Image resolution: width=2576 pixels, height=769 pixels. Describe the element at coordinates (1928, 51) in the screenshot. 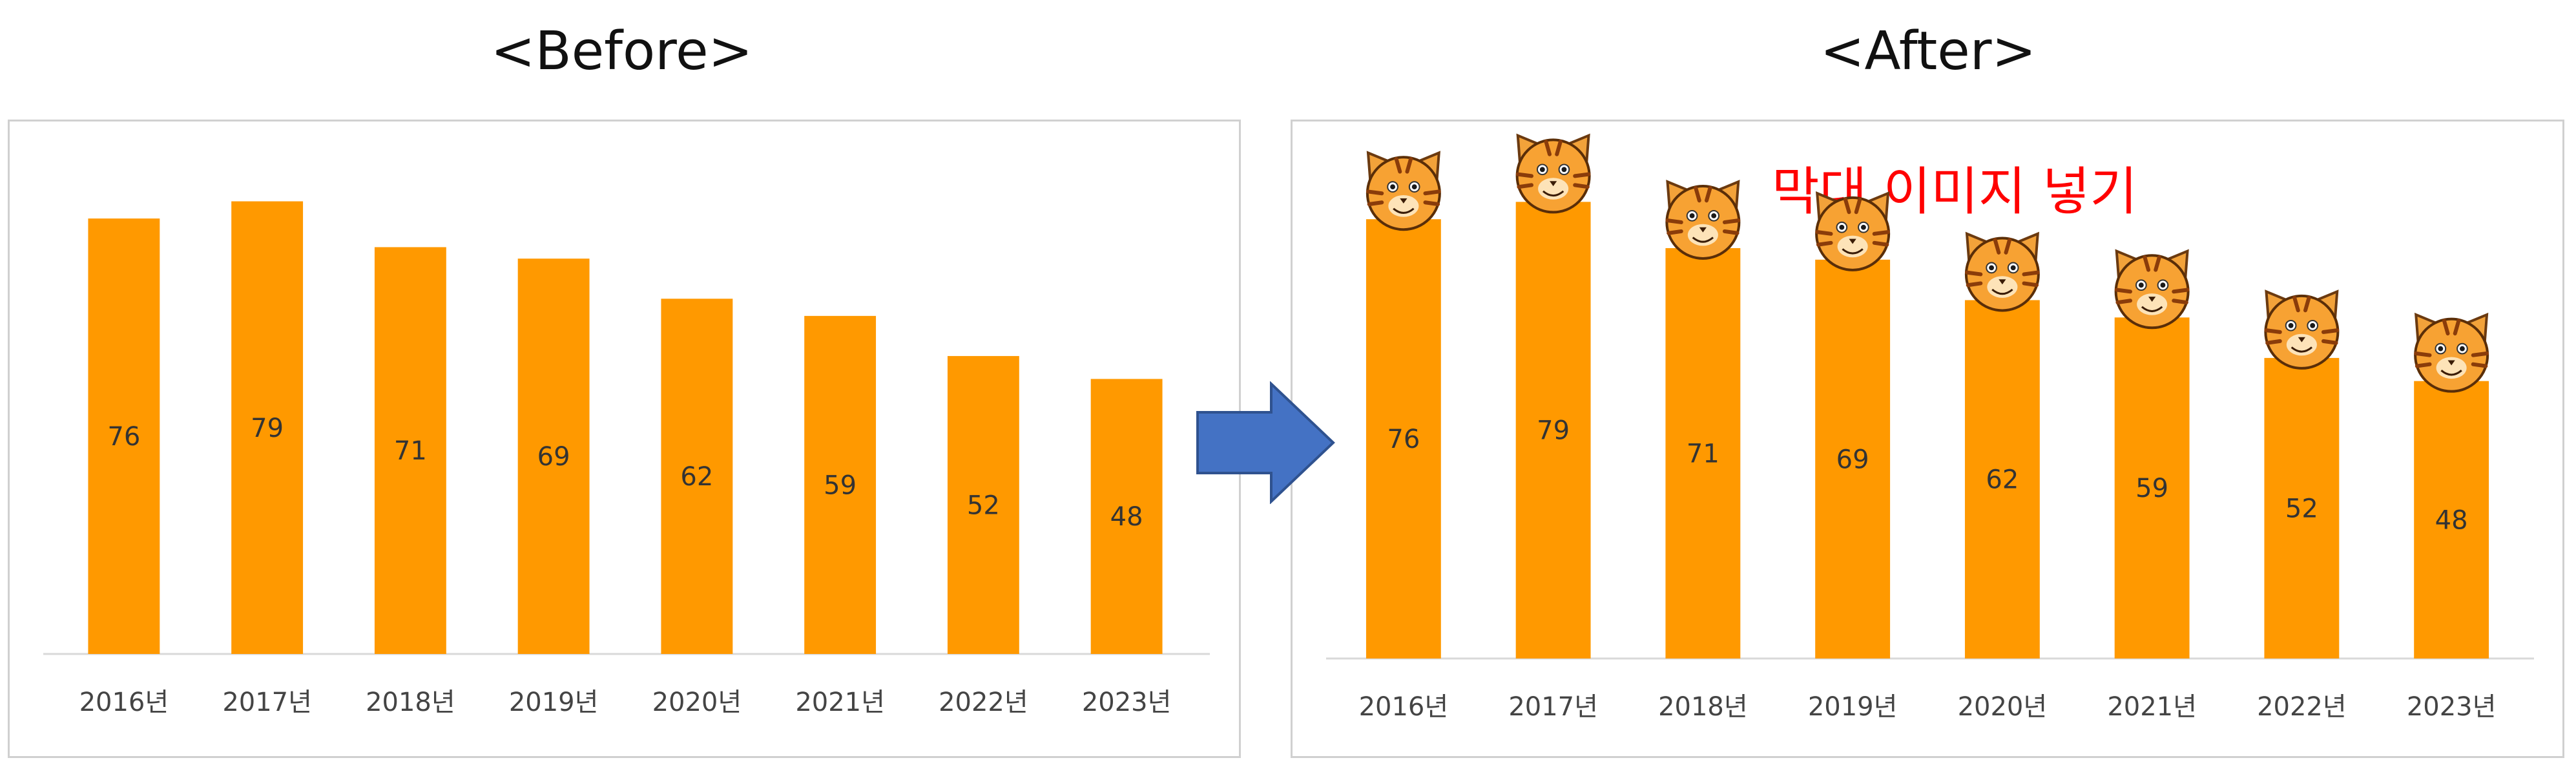

I see `after-section-title: <After>` at that location.